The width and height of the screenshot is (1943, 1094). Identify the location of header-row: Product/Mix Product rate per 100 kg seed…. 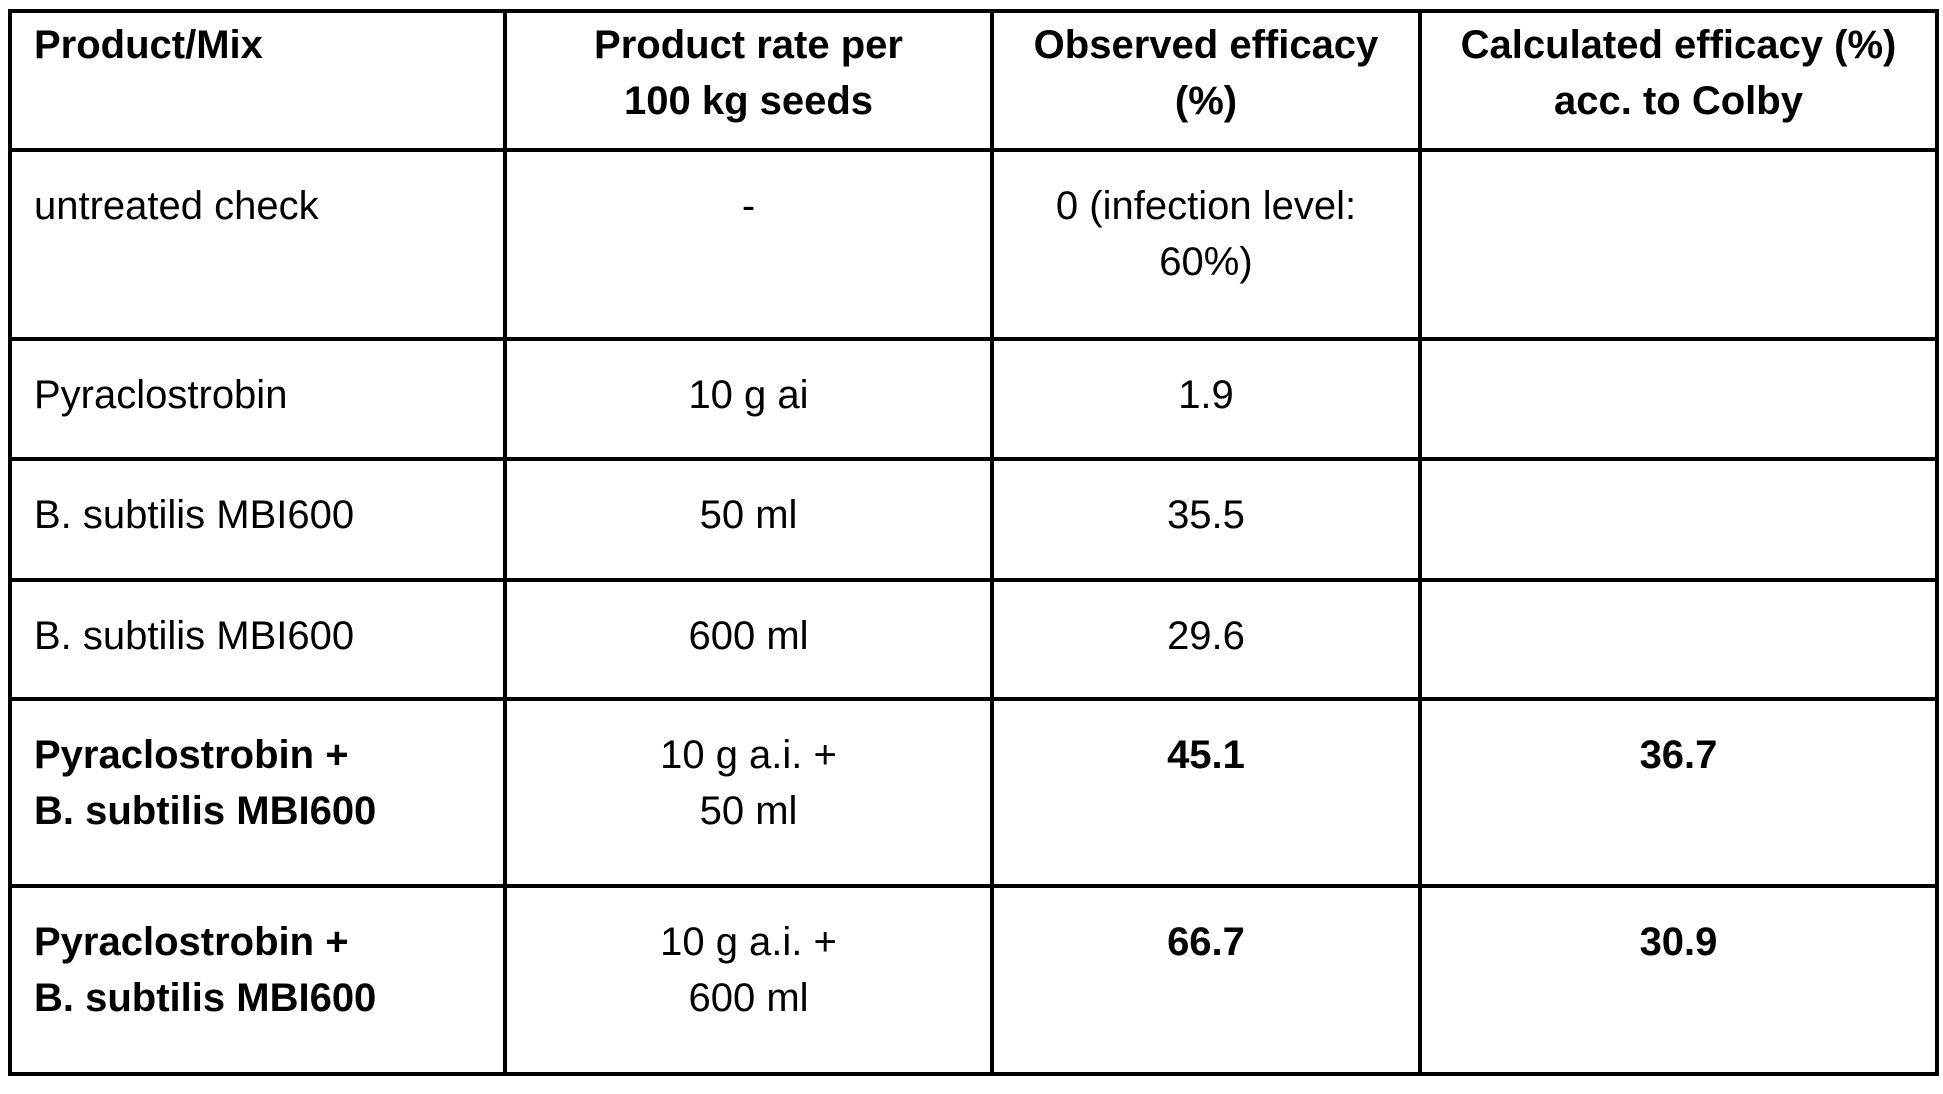
(973, 80).